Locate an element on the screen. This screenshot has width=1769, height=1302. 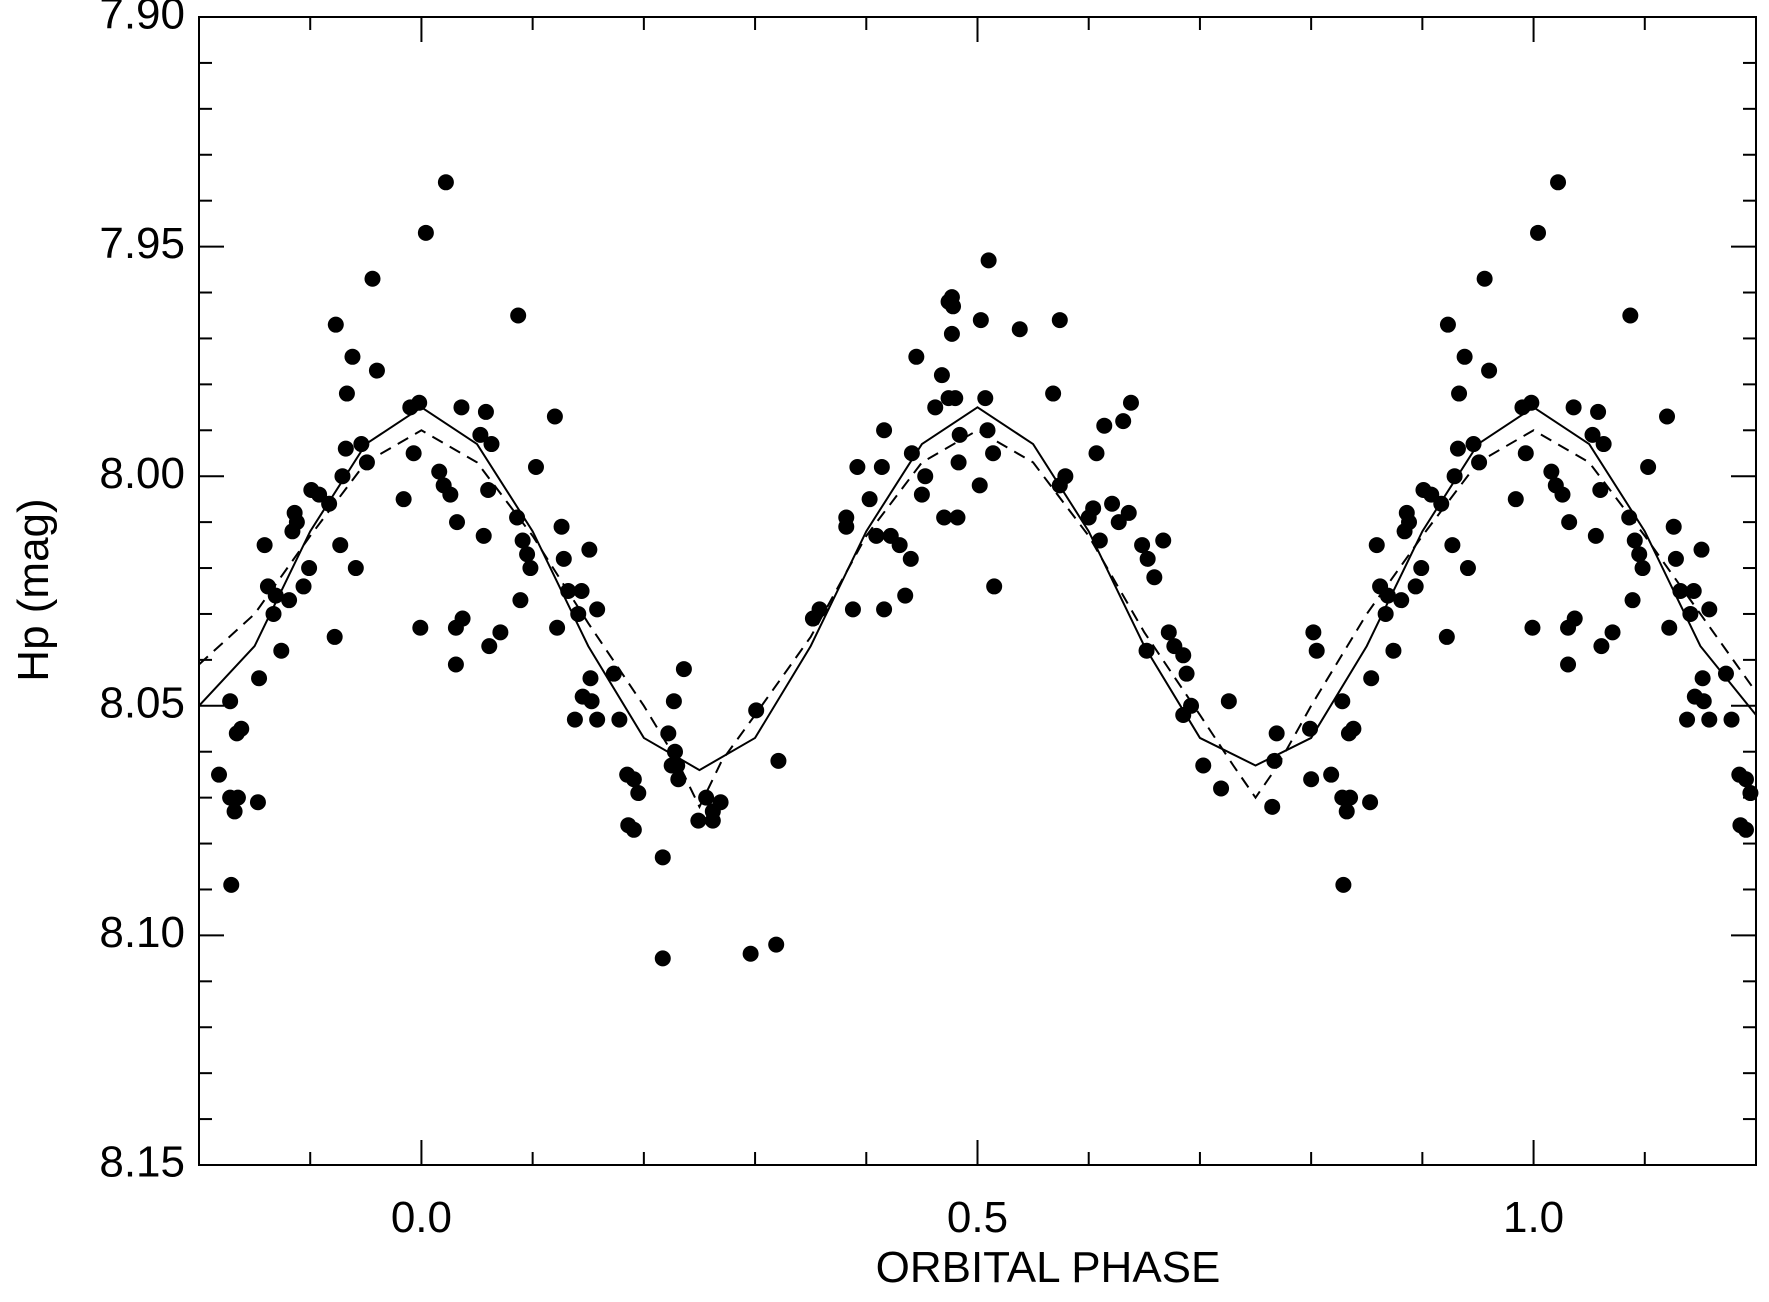
y-tick-label: 8.05 is located at coordinates (142, 702).